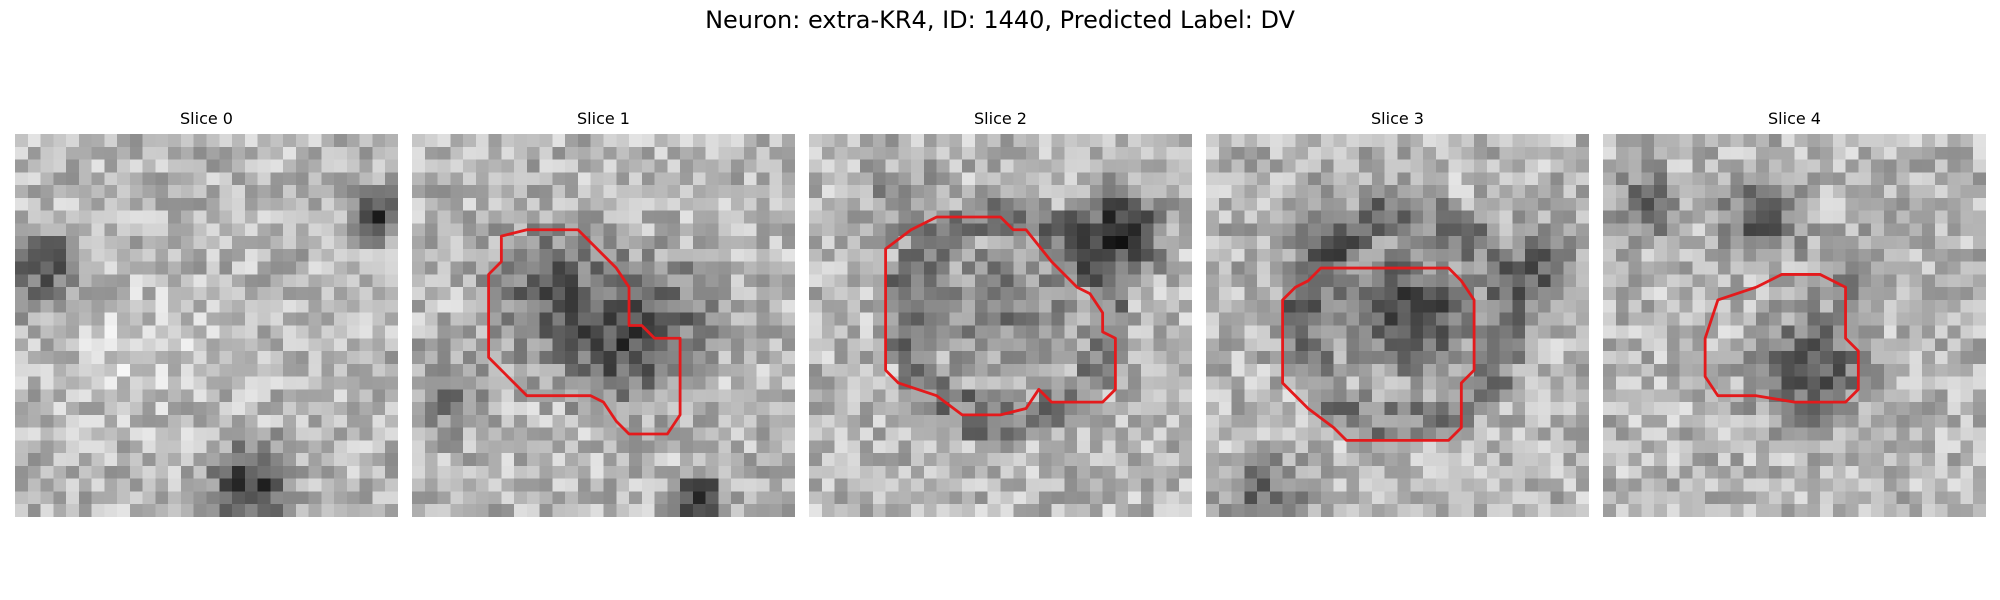  What do you see at coordinates (1397, 118) in the screenshot?
I see `slice-title: Slice 3` at bounding box center [1397, 118].